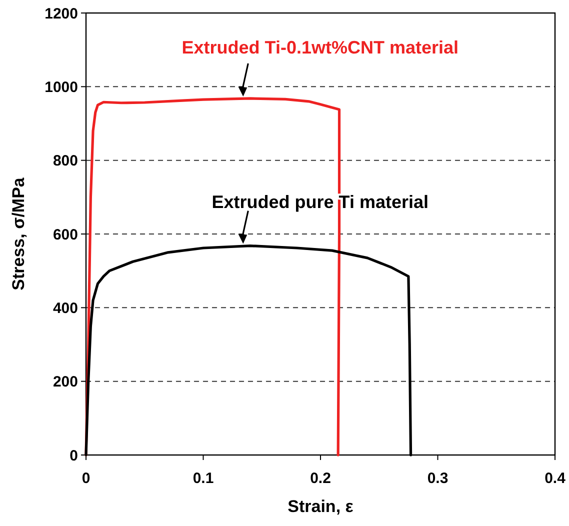  I want to click on x-tick-label: 0, so click(86, 478).